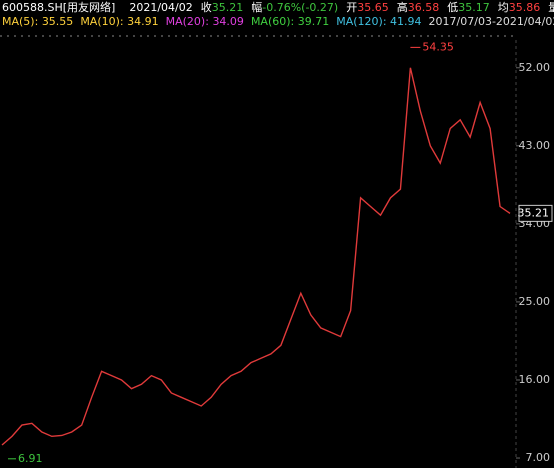 Image resolution: width=554 pixels, height=468 pixels. I want to click on ma-value: 34.09, so click(228, 21).